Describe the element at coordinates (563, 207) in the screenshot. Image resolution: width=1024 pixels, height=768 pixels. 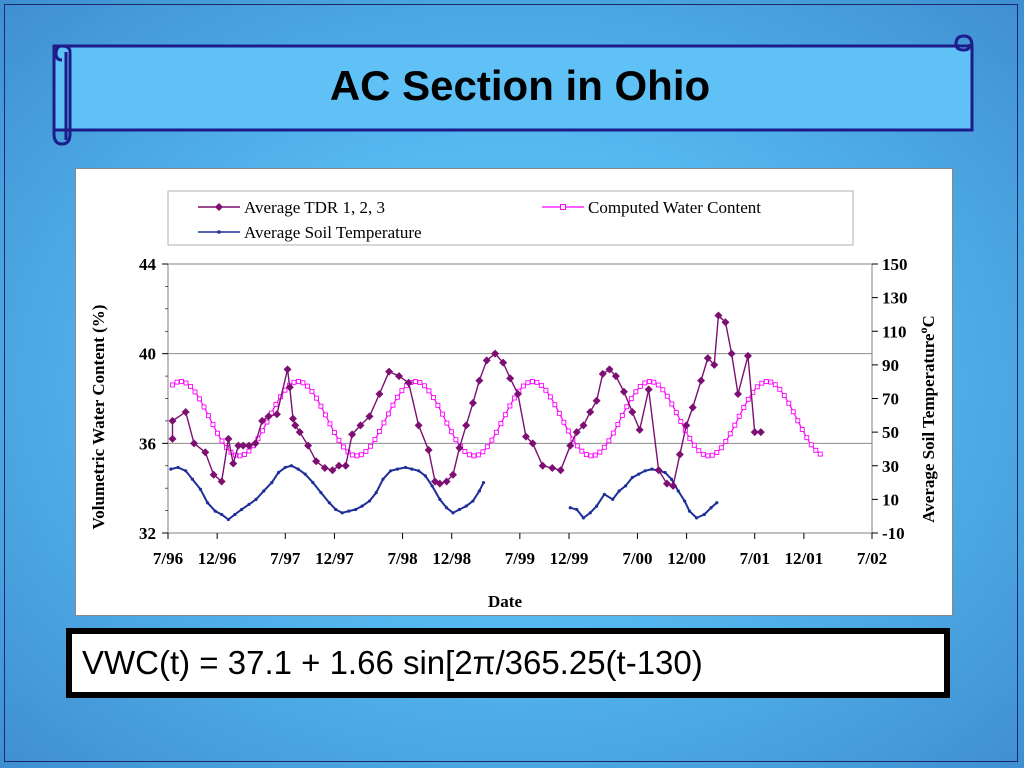
I see `legend-marker-computed` at that location.